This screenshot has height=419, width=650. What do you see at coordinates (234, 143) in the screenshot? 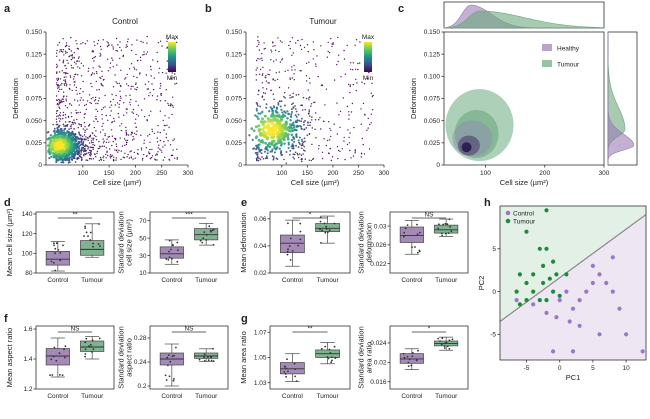
I see `y-tick-label: 0.025` at bounding box center [234, 143].